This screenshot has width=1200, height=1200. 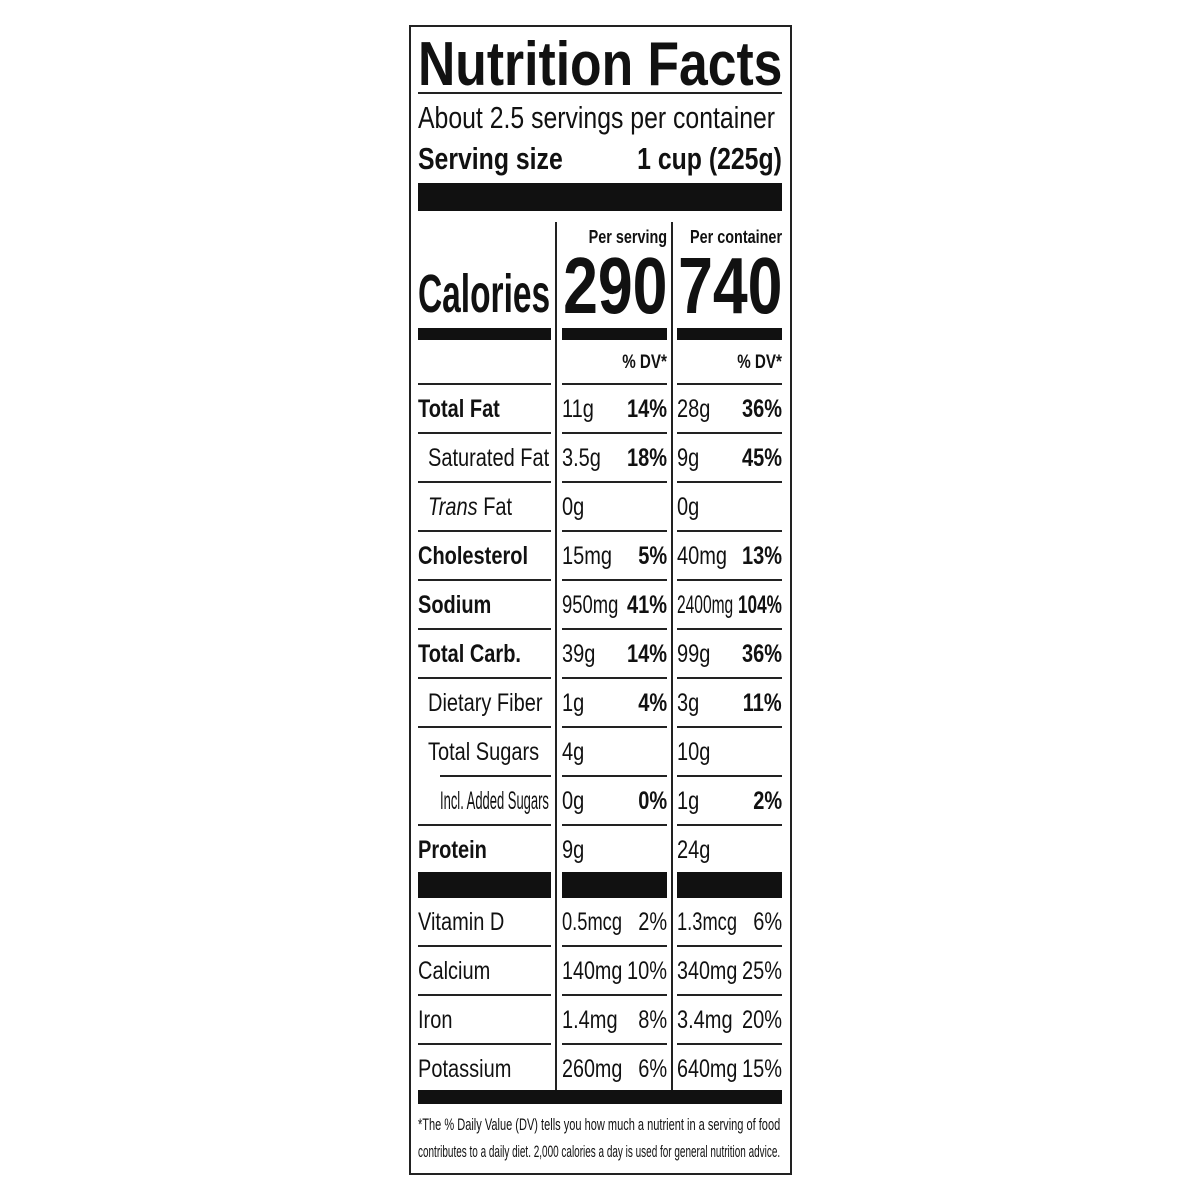 I want to click on dv-container: 36%, so click(x=757, y=654).